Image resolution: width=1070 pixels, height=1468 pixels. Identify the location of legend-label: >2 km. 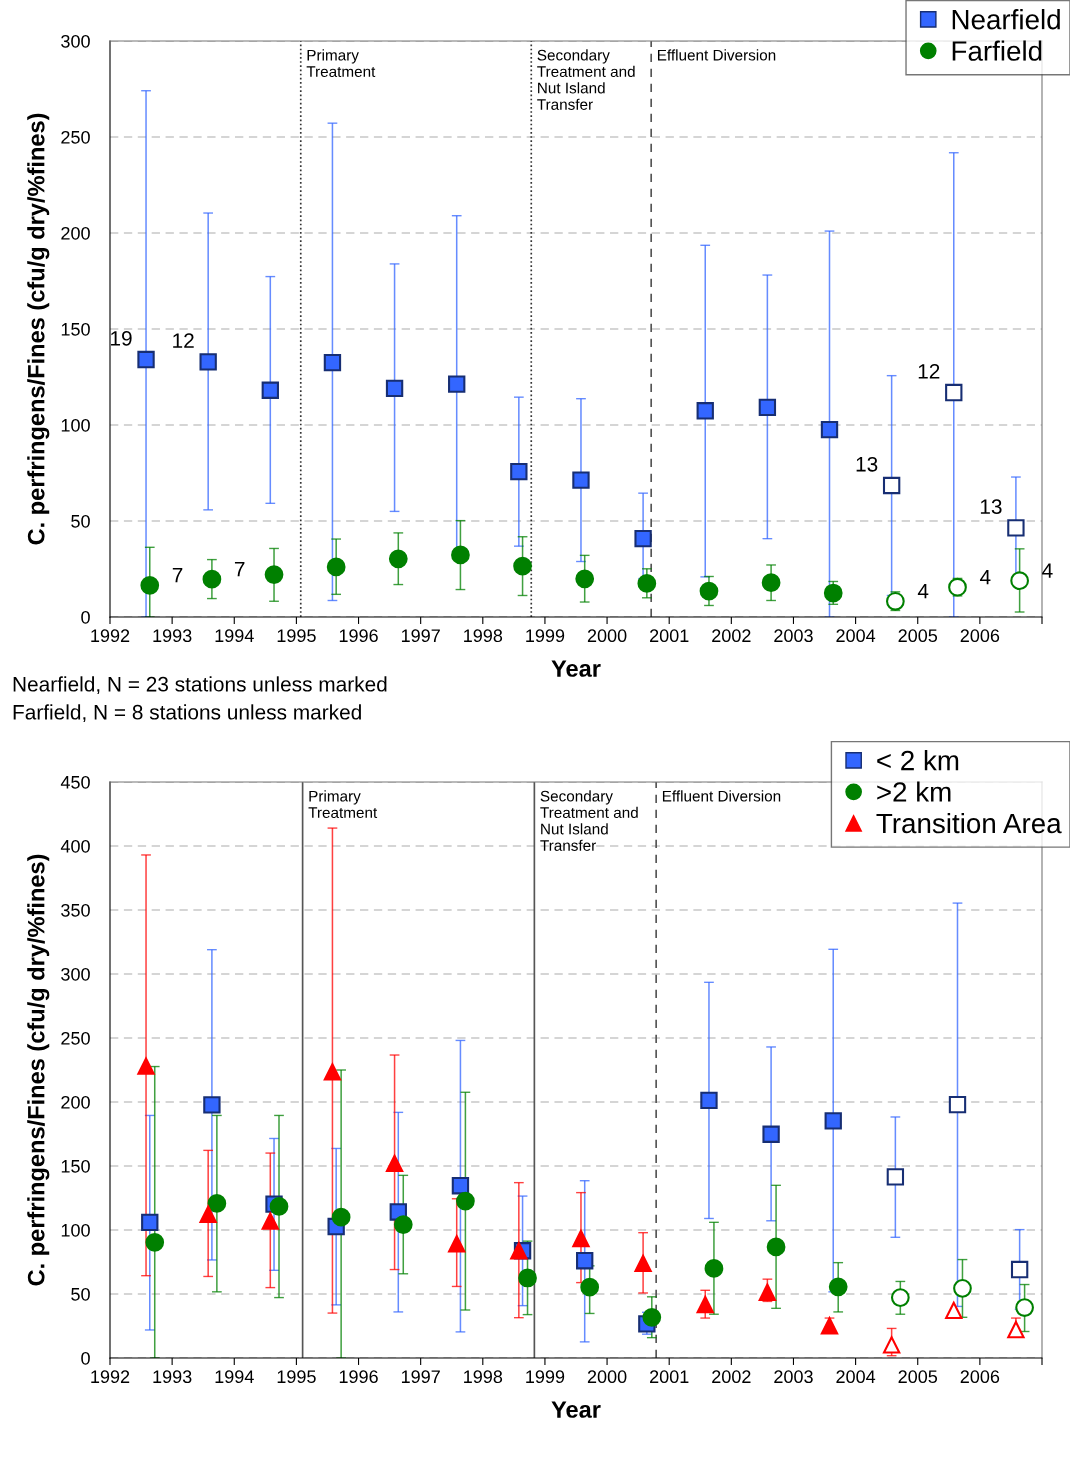
(914, 791).